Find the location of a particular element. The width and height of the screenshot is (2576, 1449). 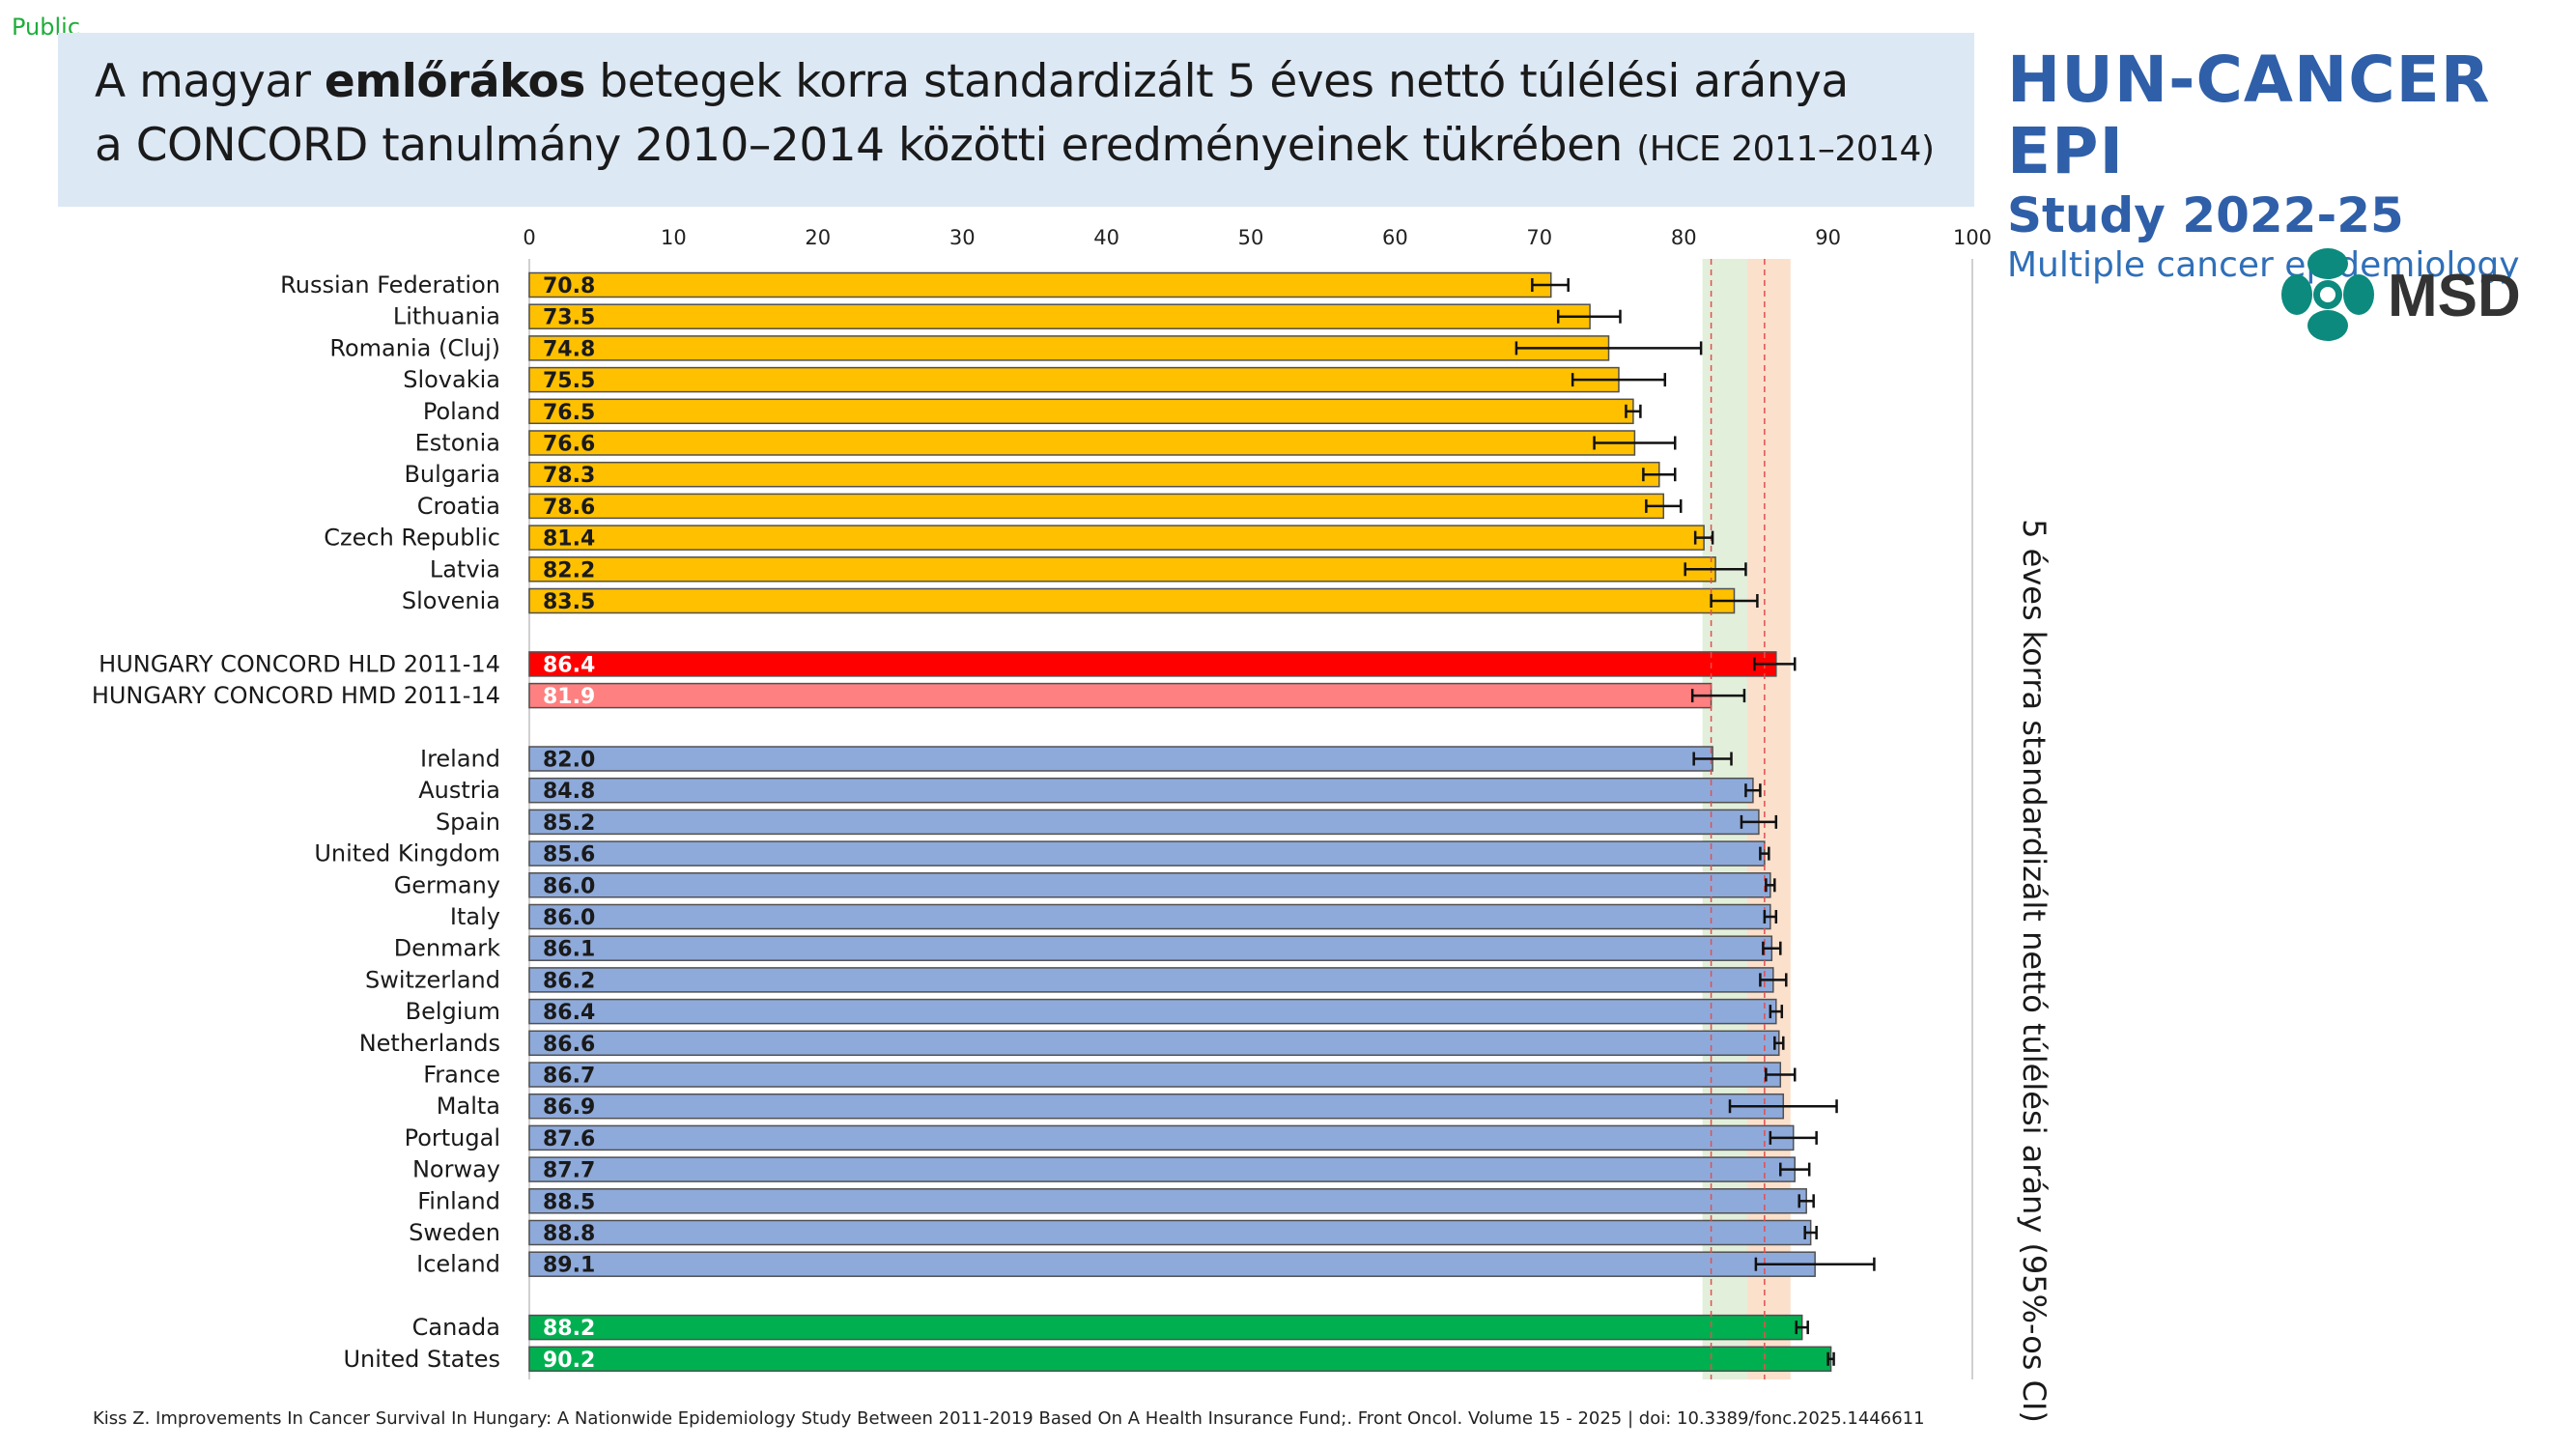

bar-value-label: 78.3 is located at coordinates (569, 476).